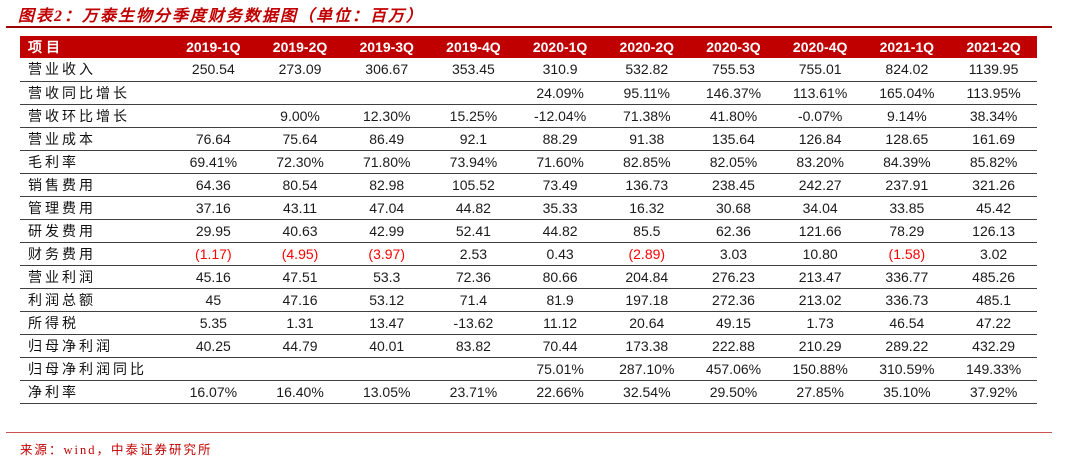  Describe the element at coordinates (473, 162) in the screenshot. I see `table-cell: 73.94%` at that location.